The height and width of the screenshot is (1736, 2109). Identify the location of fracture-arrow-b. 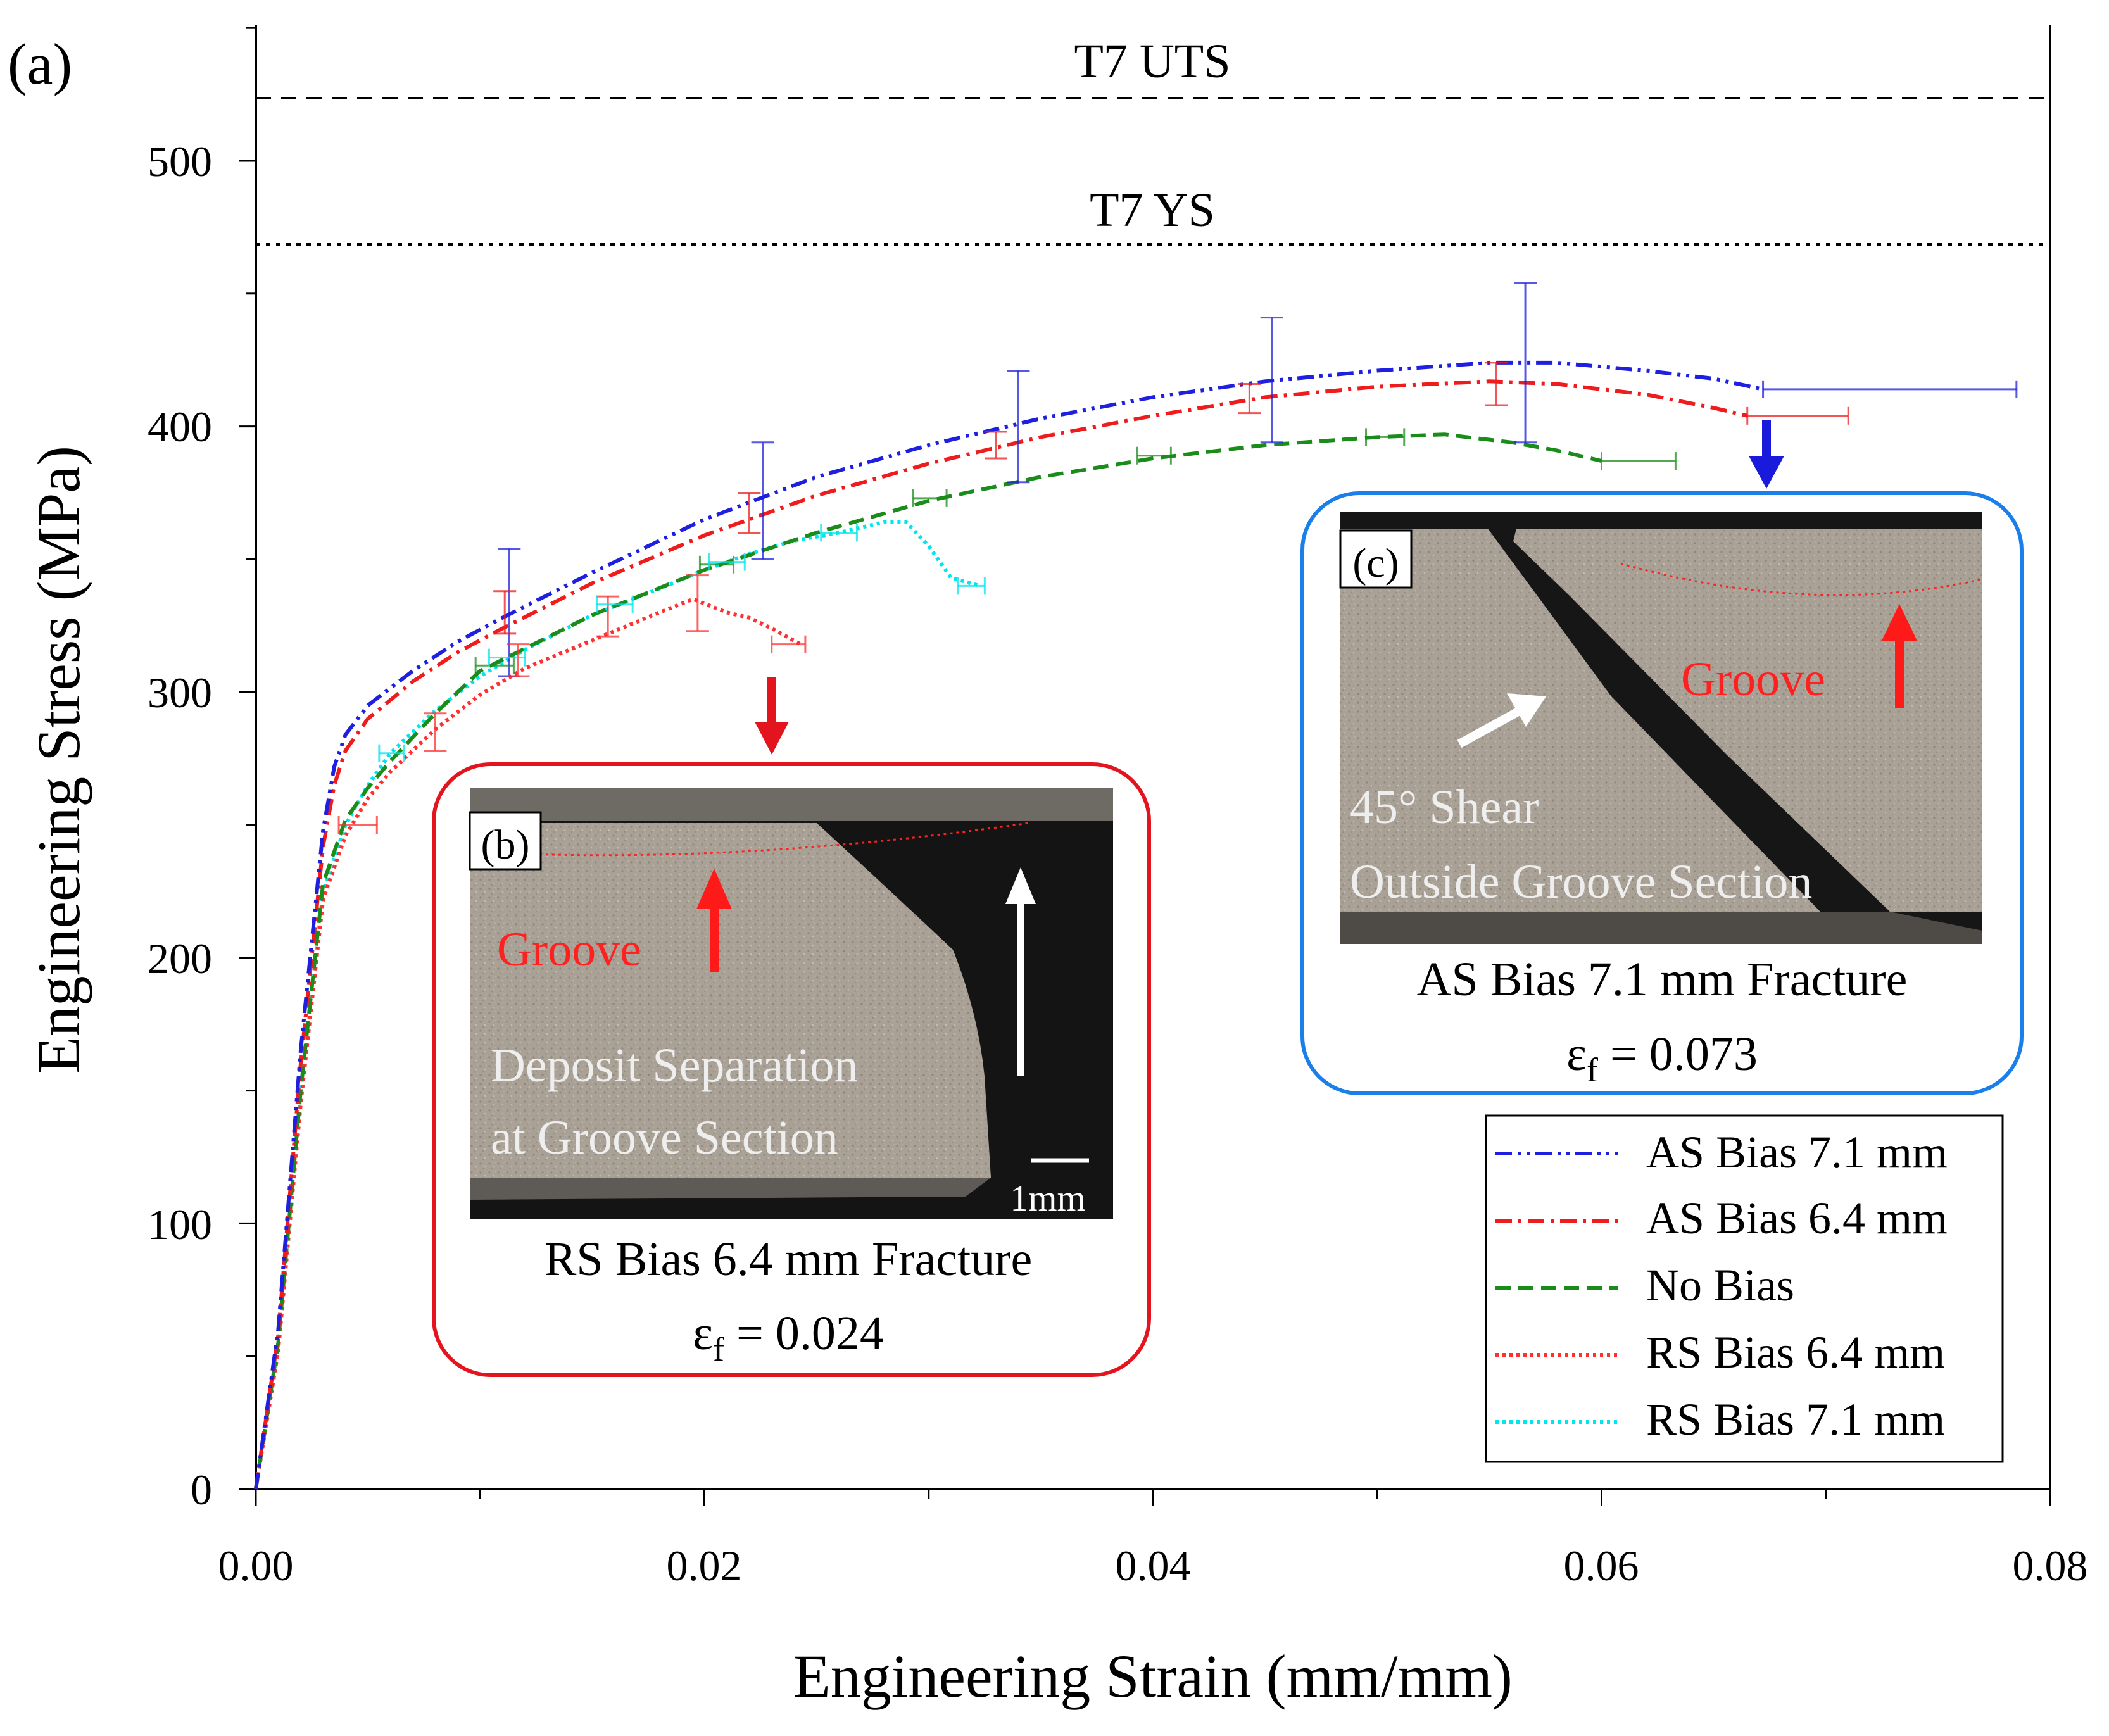
(772, 716).